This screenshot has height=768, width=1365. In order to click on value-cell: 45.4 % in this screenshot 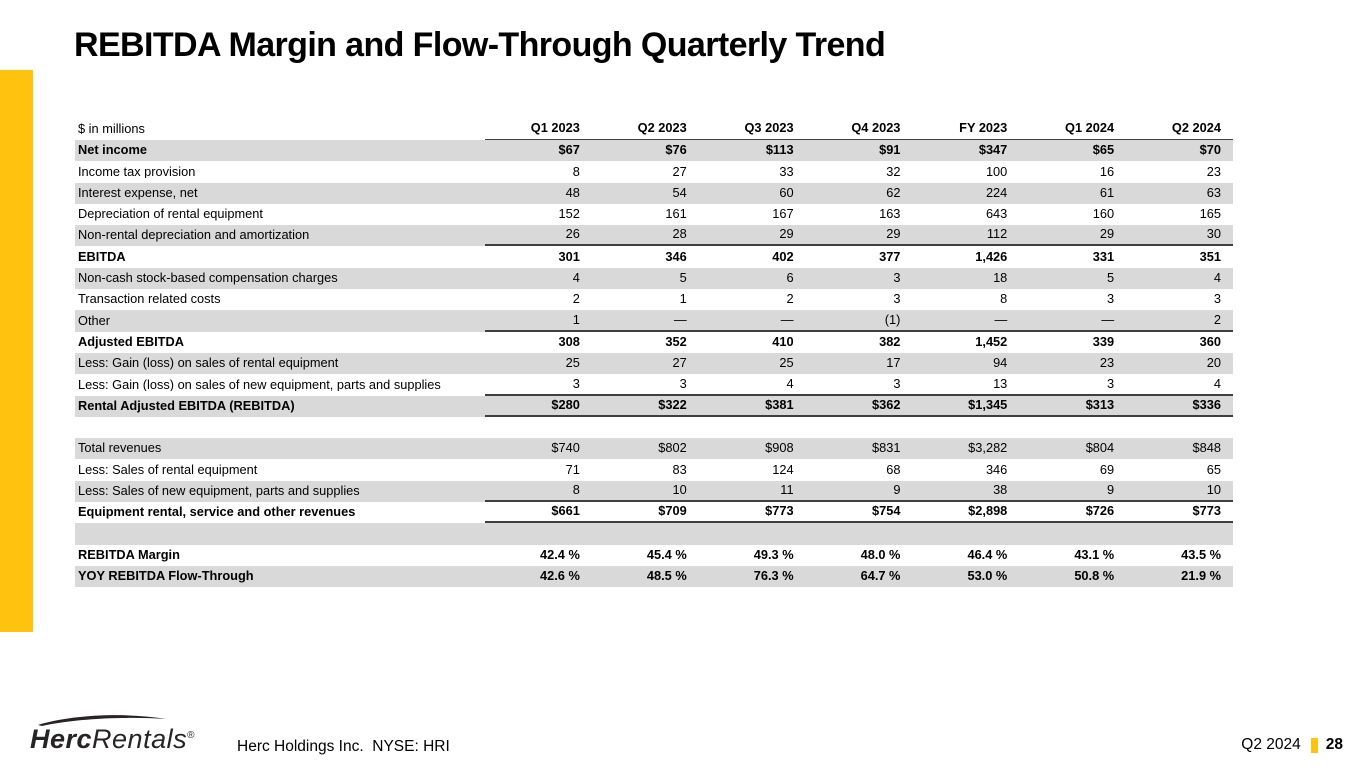, I will do `click(666, 554)`.